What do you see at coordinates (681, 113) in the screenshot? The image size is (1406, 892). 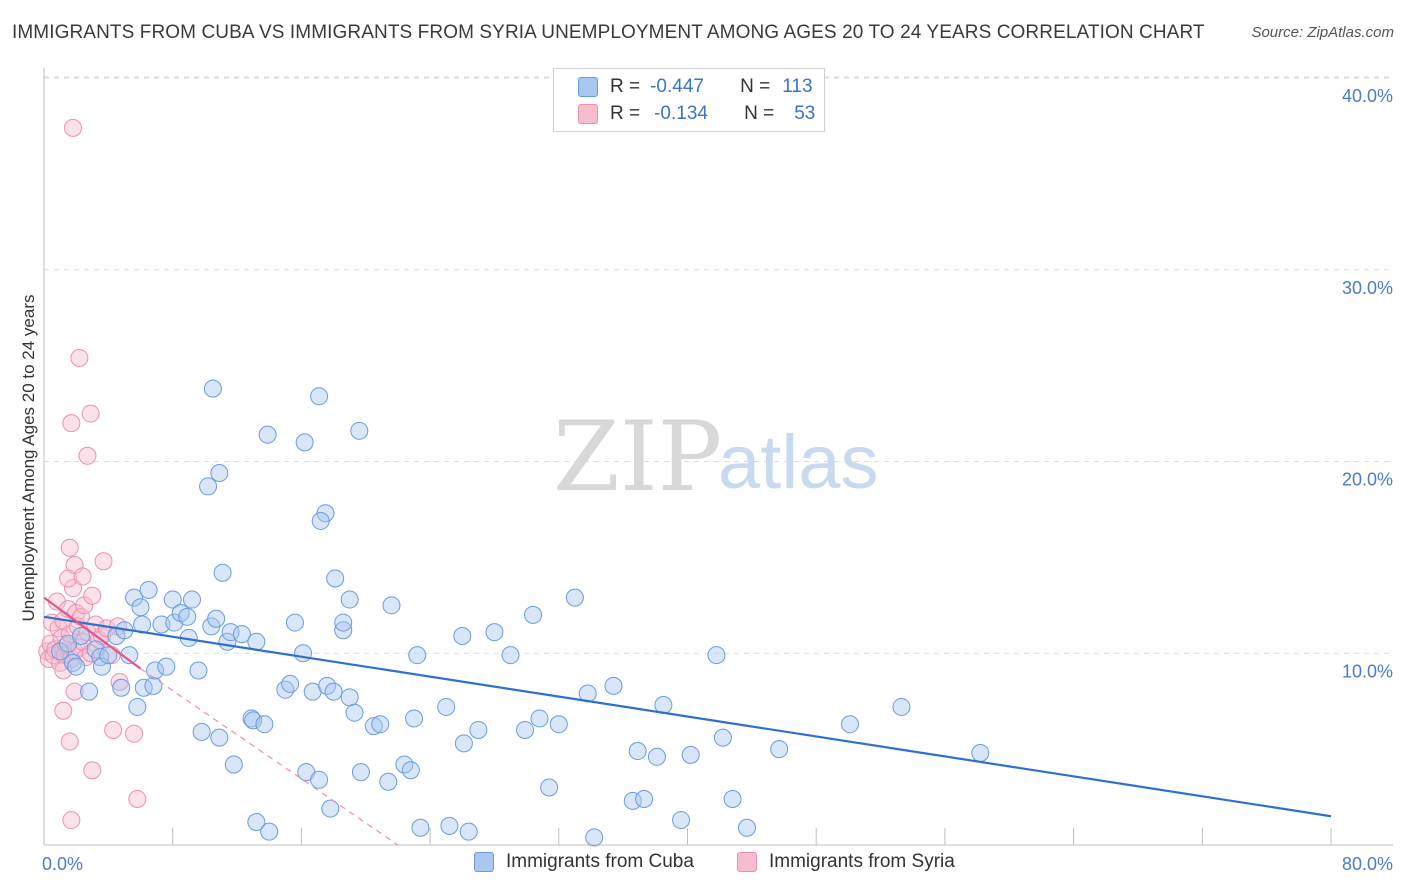 I see `legend-r-value: -0.134` at bounding box center [681, 113].